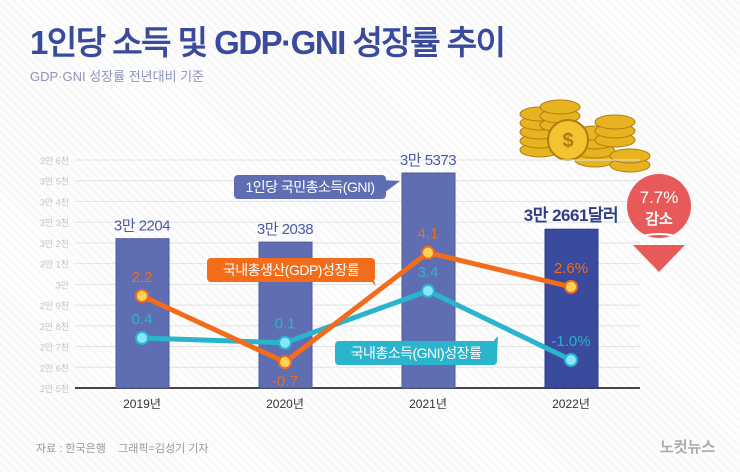 The width and height of the screenshot is (740, 472). What do you see at coordinates (142, 226) in the screenshot?
I see `bar-value-label: 3만 2204` at bounding box center [142, 226].